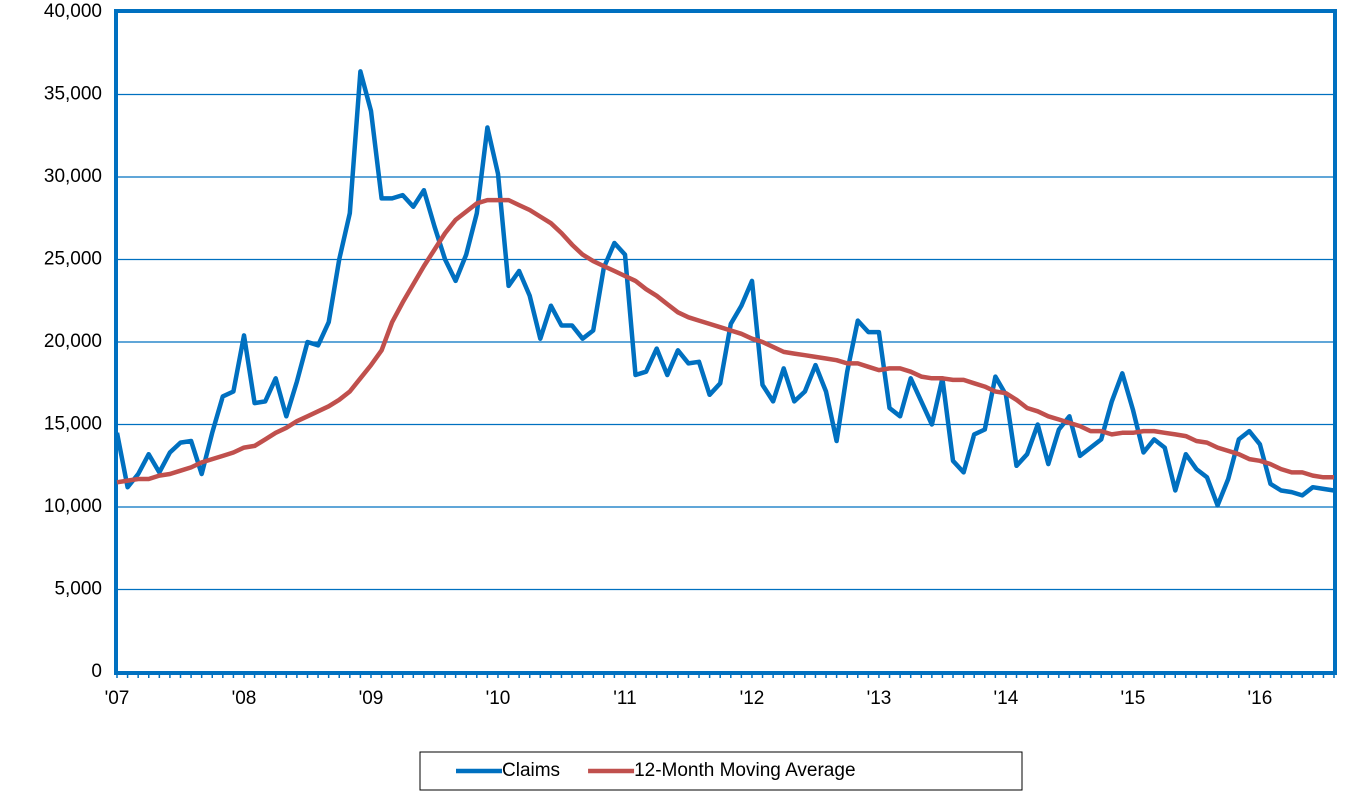 Image resolution: width=1345 pixels, height=792 pixels. Describe the element at coordinates (744, 770) in the screenshot. I see `legend-label: 12-Month Moving Average` at that location.